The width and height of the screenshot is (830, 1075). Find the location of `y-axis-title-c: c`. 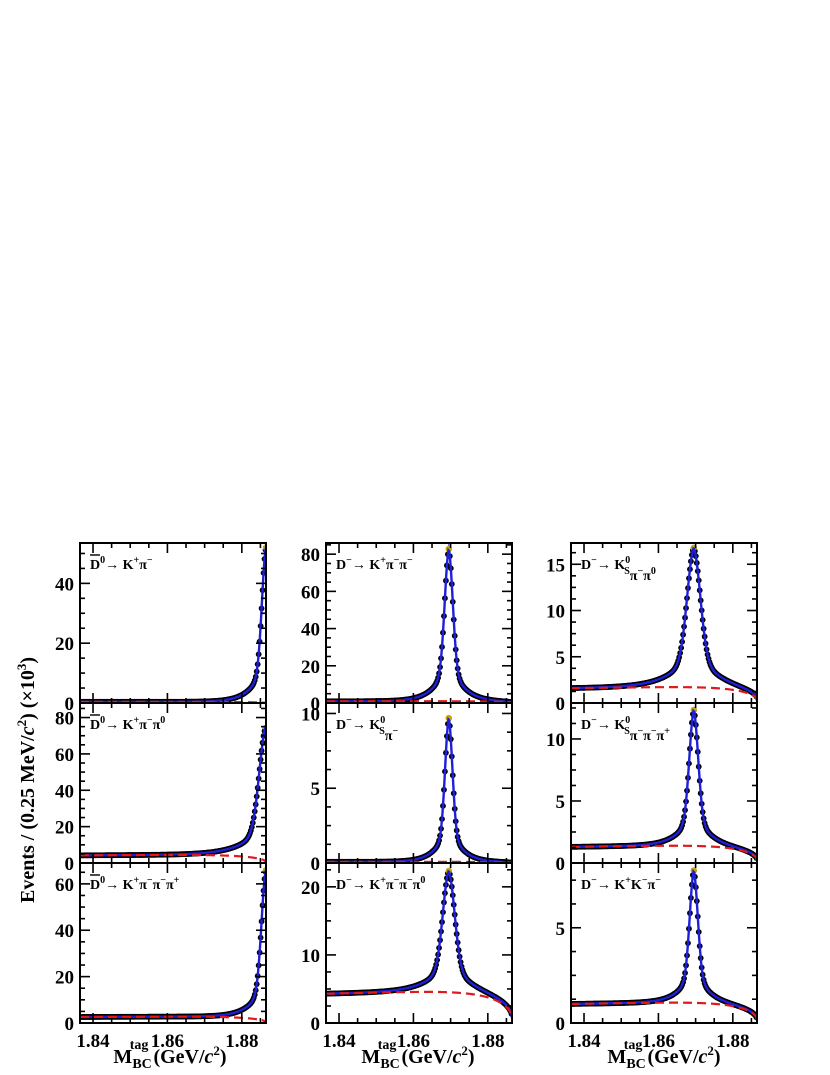

y-axis-title-c: c is located at coordinates (28, 730).